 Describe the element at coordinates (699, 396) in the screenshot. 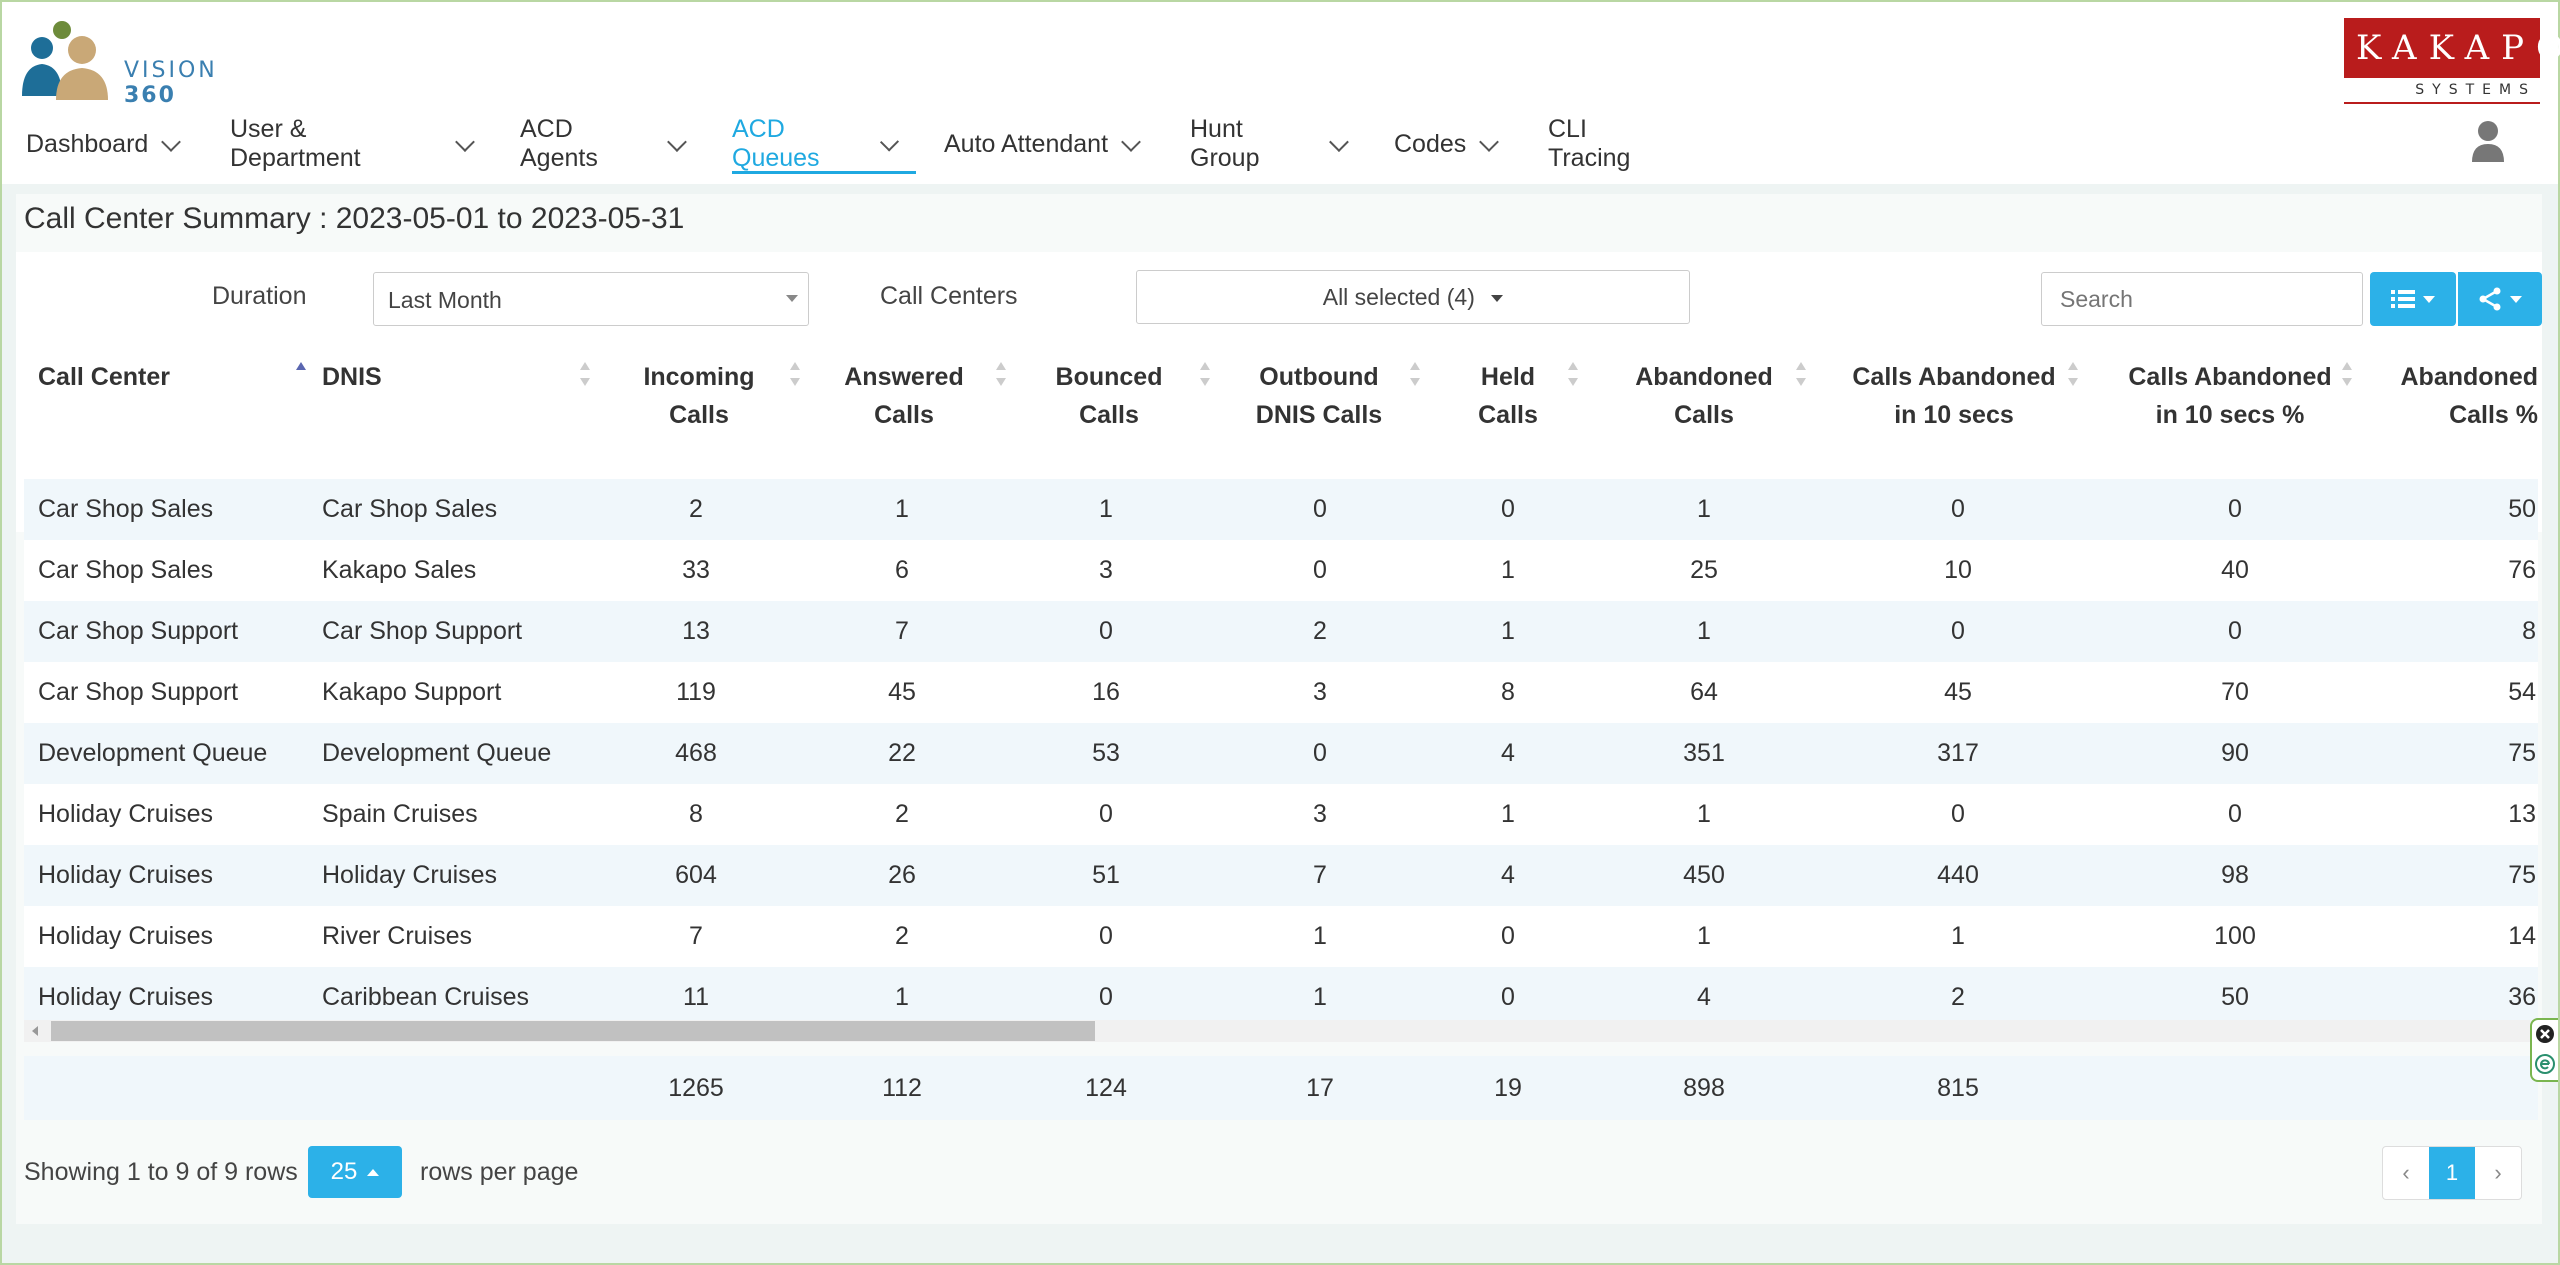

I see `column-header: Incoming Calls` at that location.